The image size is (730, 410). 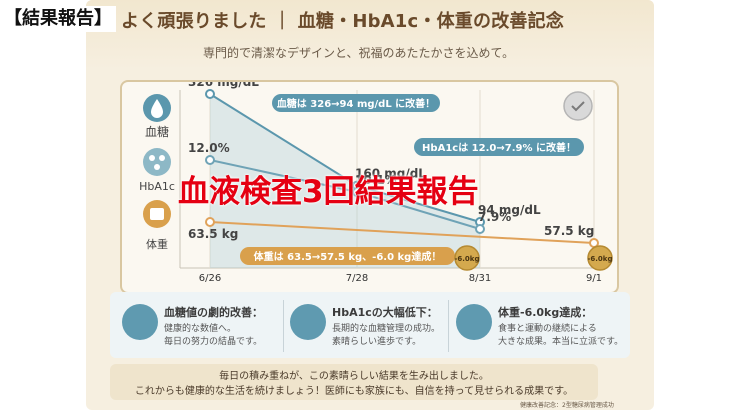 I want to click on hba1c-category: HbA1c, so click(x=157, y=170).